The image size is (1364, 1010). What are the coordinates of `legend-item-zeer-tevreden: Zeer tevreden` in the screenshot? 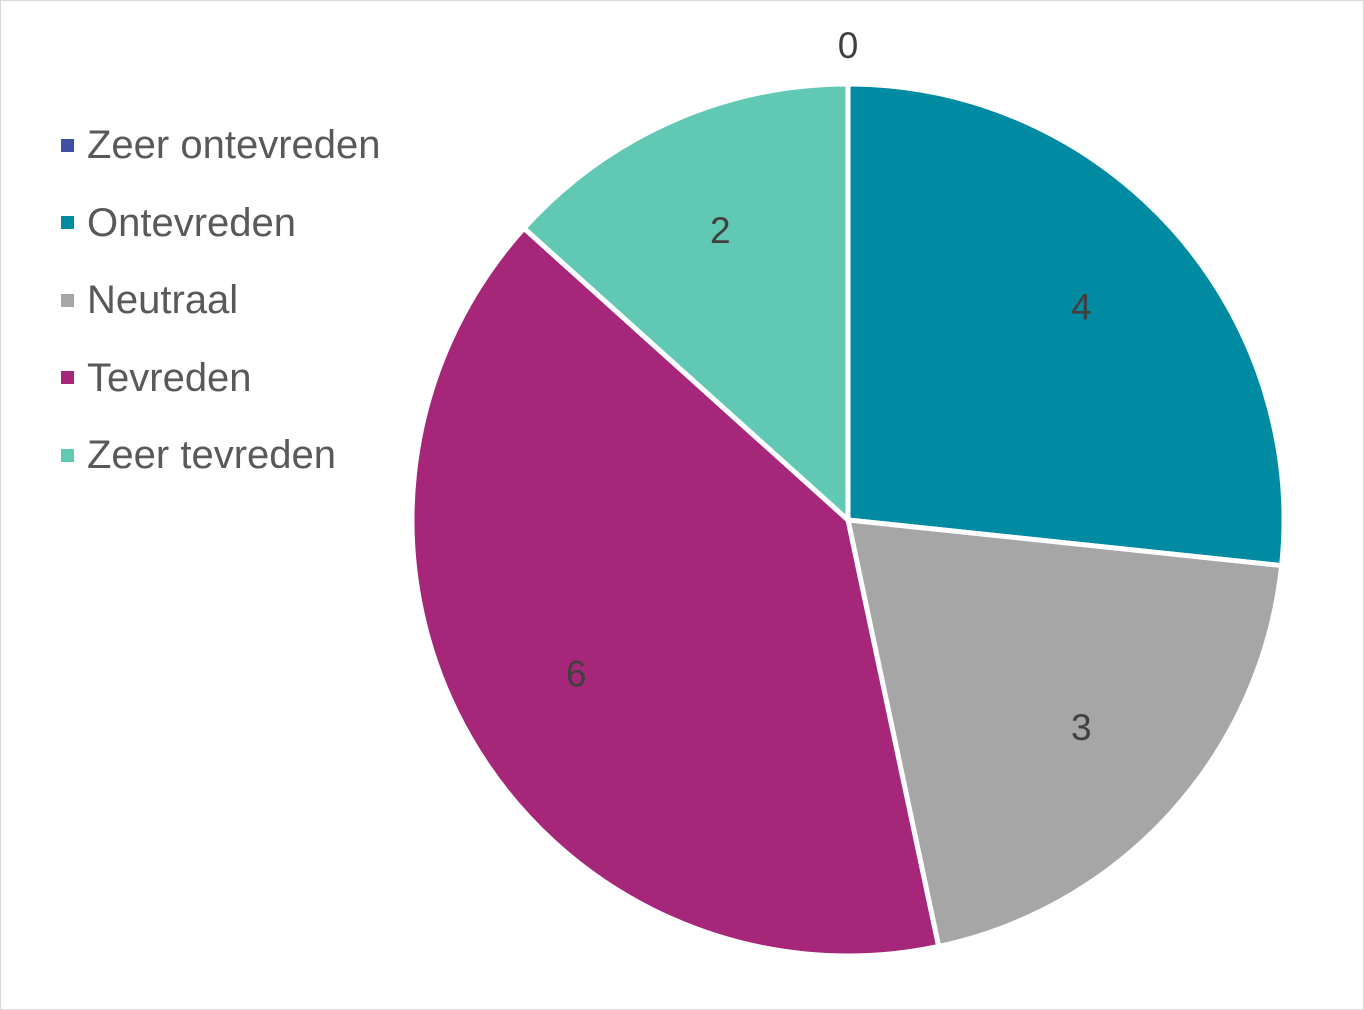 It's located at (221, 455).